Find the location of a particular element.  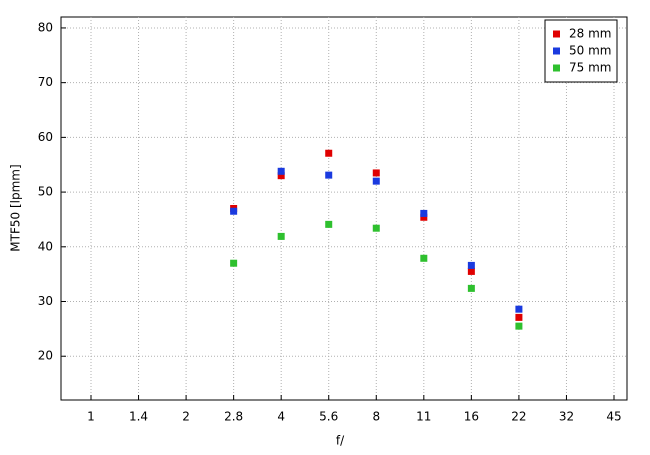

x-tick-label: 11 is located at coordinates (423, 417).